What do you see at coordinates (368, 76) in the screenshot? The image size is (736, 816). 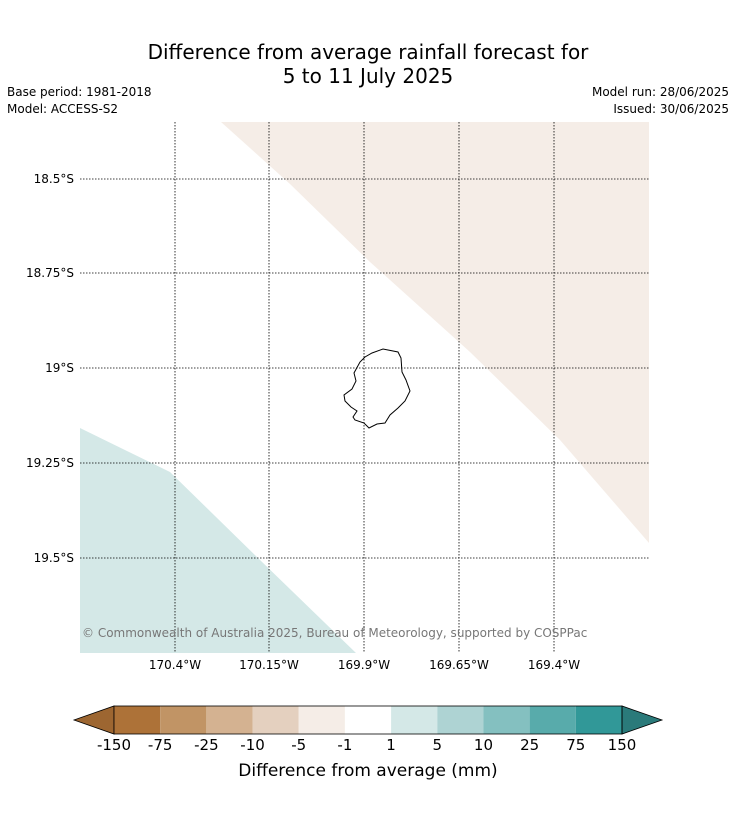 I see `map-title-line2: 5 to 11 July 2025` at bounding box center [368, 76].